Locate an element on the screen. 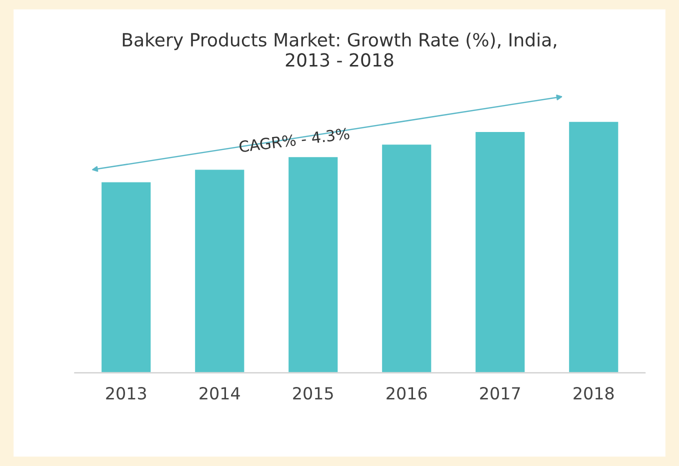 This screenshot has width=679, height=466. x-tick-label: 2014 is located at coordinates (220, 393).